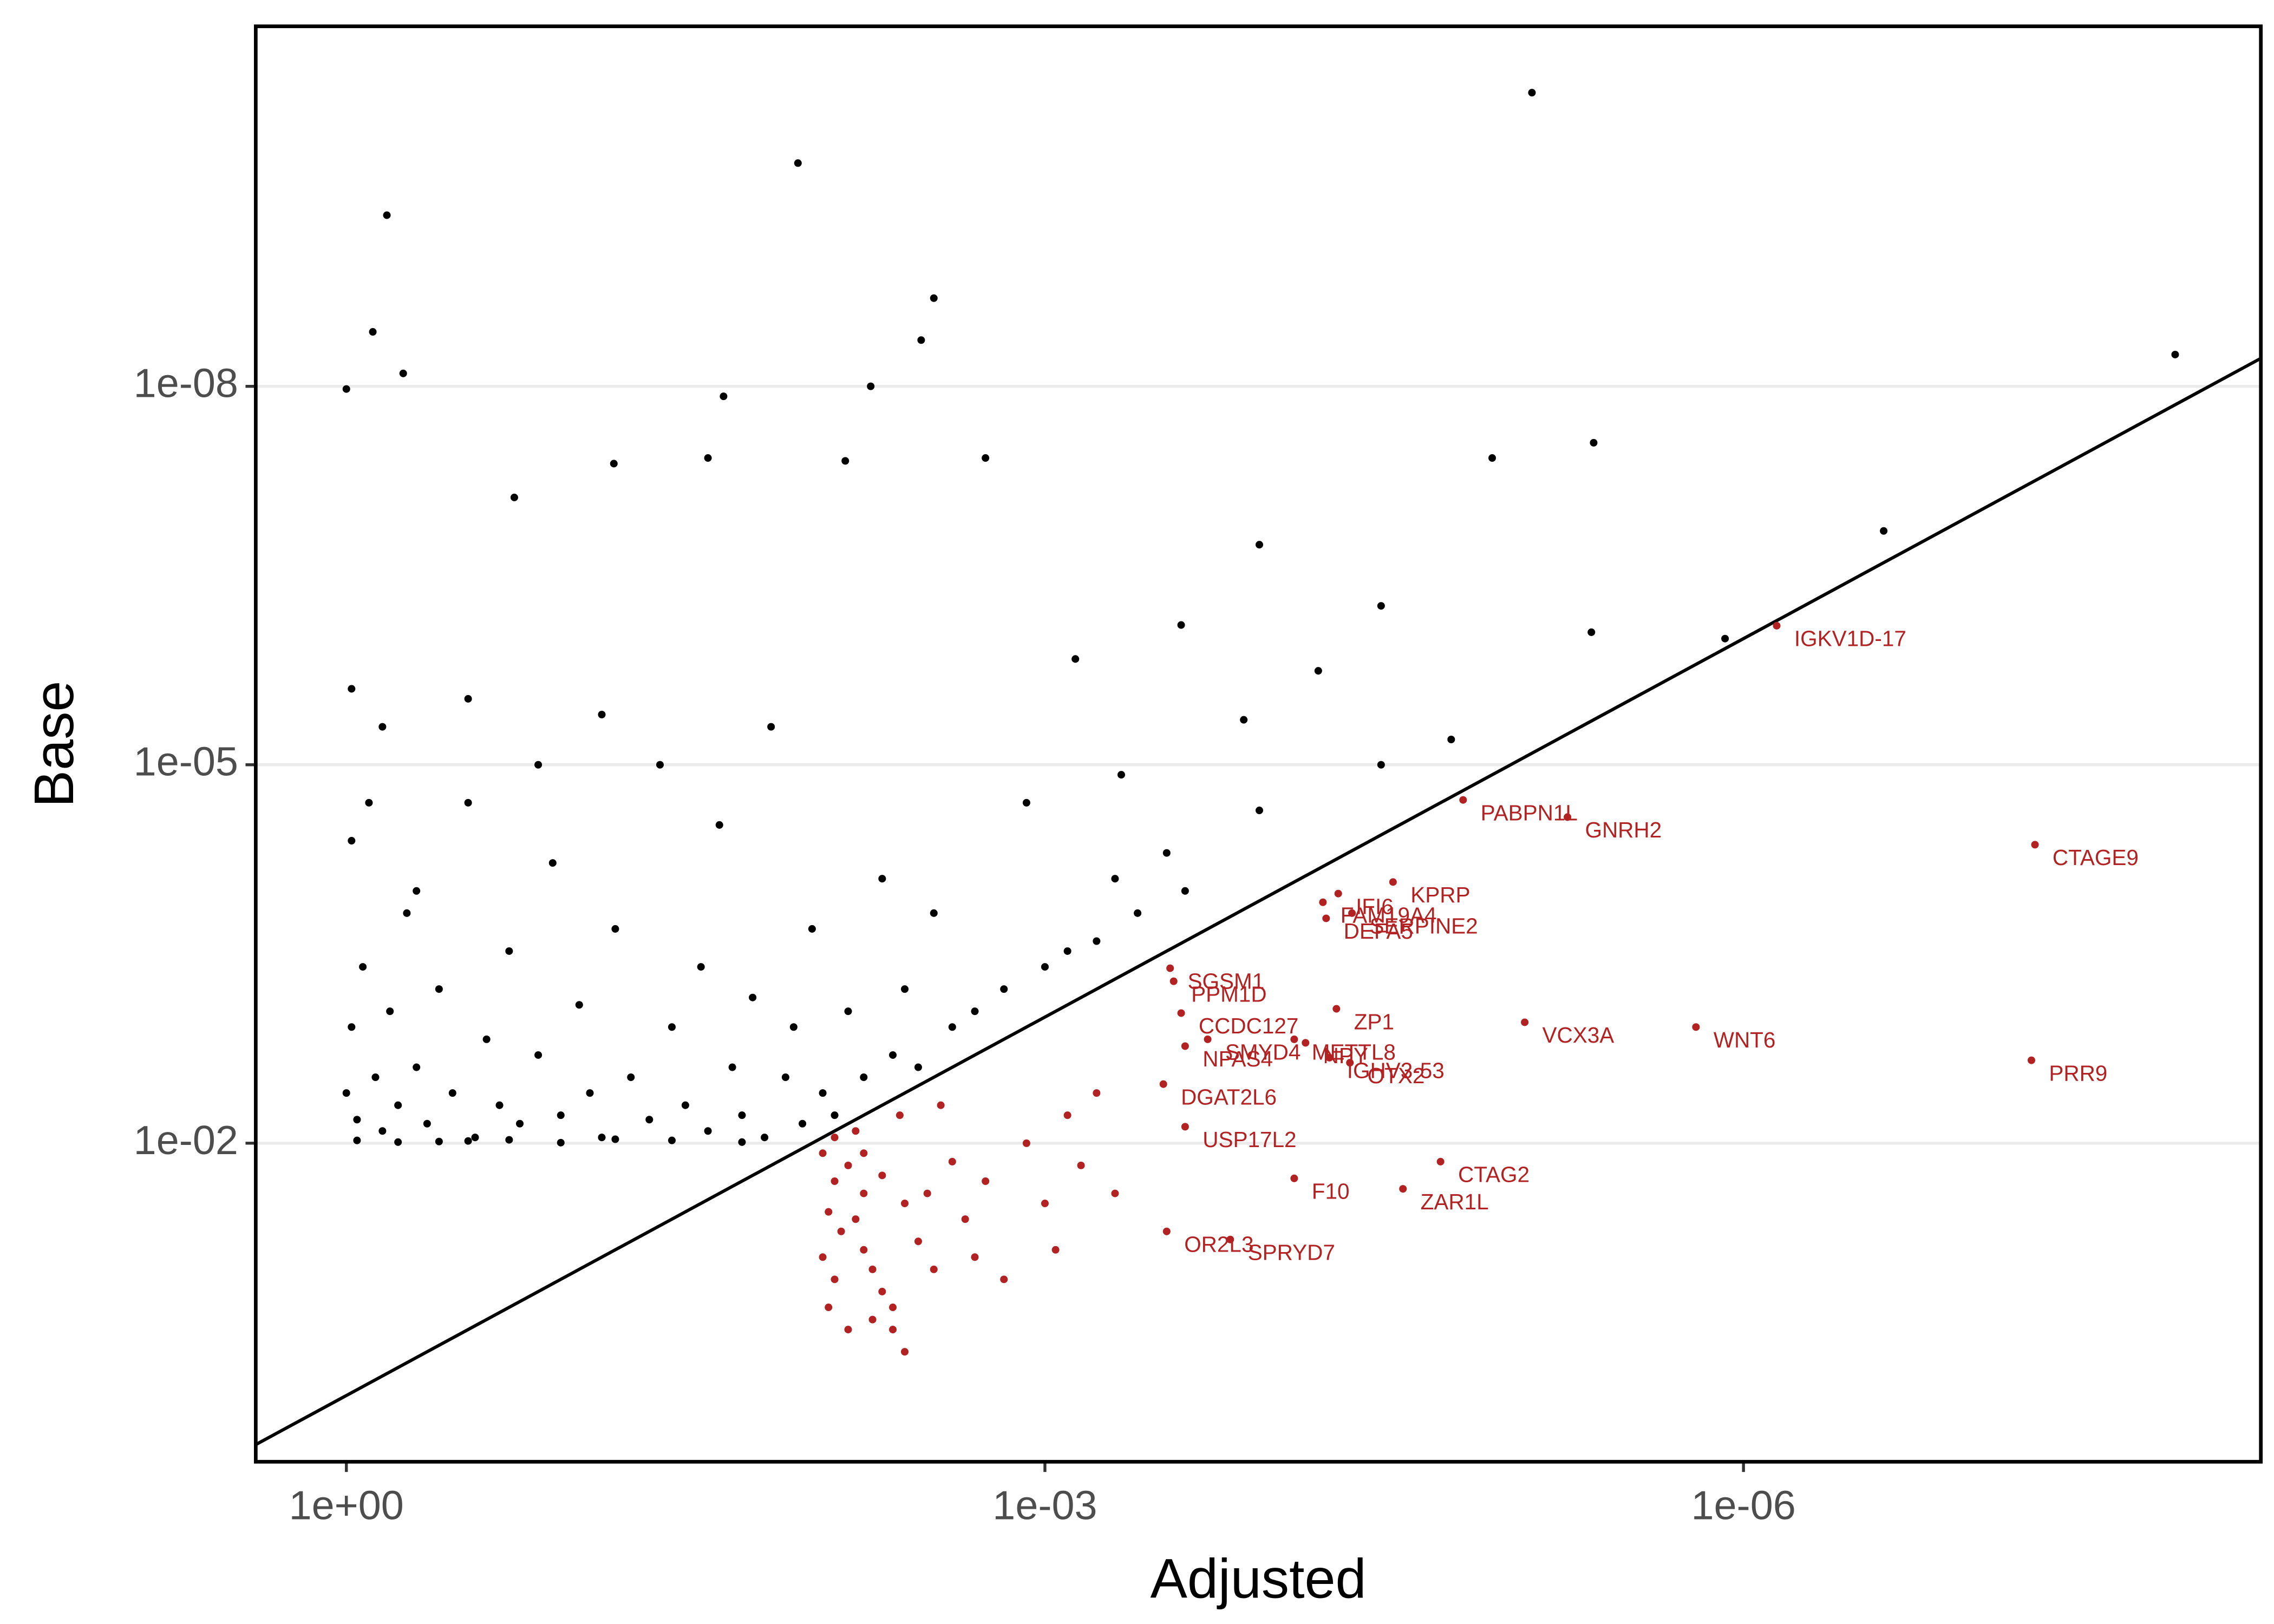 This screenshot has width=2274, height=1624. Describe the element at coordinates (186, 762) in the screenshot. I see `y-tick-label: 1e-05` at that location.